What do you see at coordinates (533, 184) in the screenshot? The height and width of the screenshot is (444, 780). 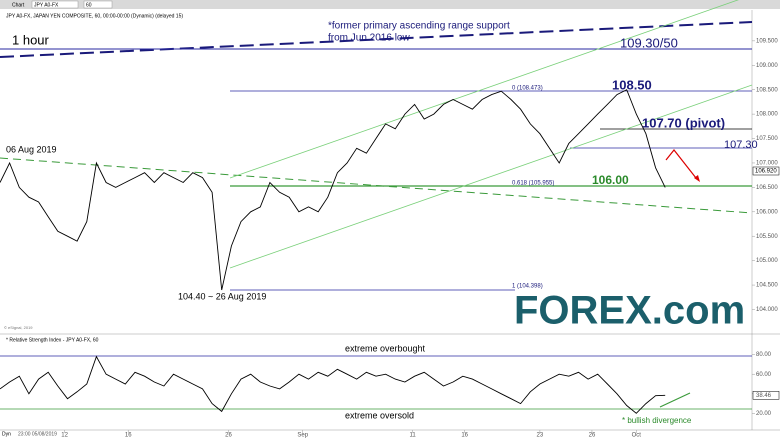 I see `fib-label: 0.618 (105.955)` at bounding box center [533, 184].